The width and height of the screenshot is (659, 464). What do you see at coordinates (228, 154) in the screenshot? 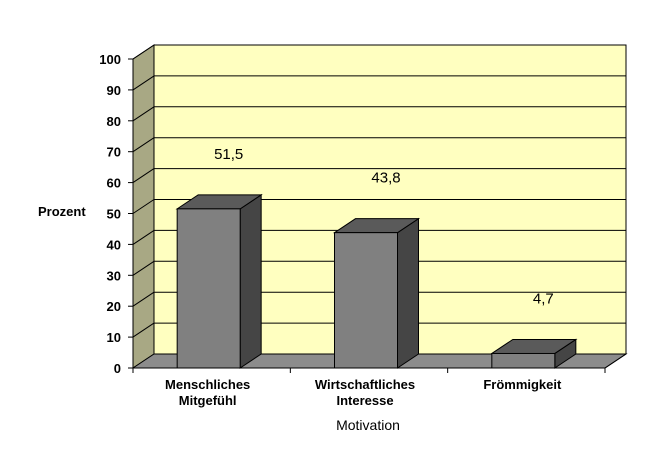
I see `data-label: 51,5` at bounding box center [228, 154].